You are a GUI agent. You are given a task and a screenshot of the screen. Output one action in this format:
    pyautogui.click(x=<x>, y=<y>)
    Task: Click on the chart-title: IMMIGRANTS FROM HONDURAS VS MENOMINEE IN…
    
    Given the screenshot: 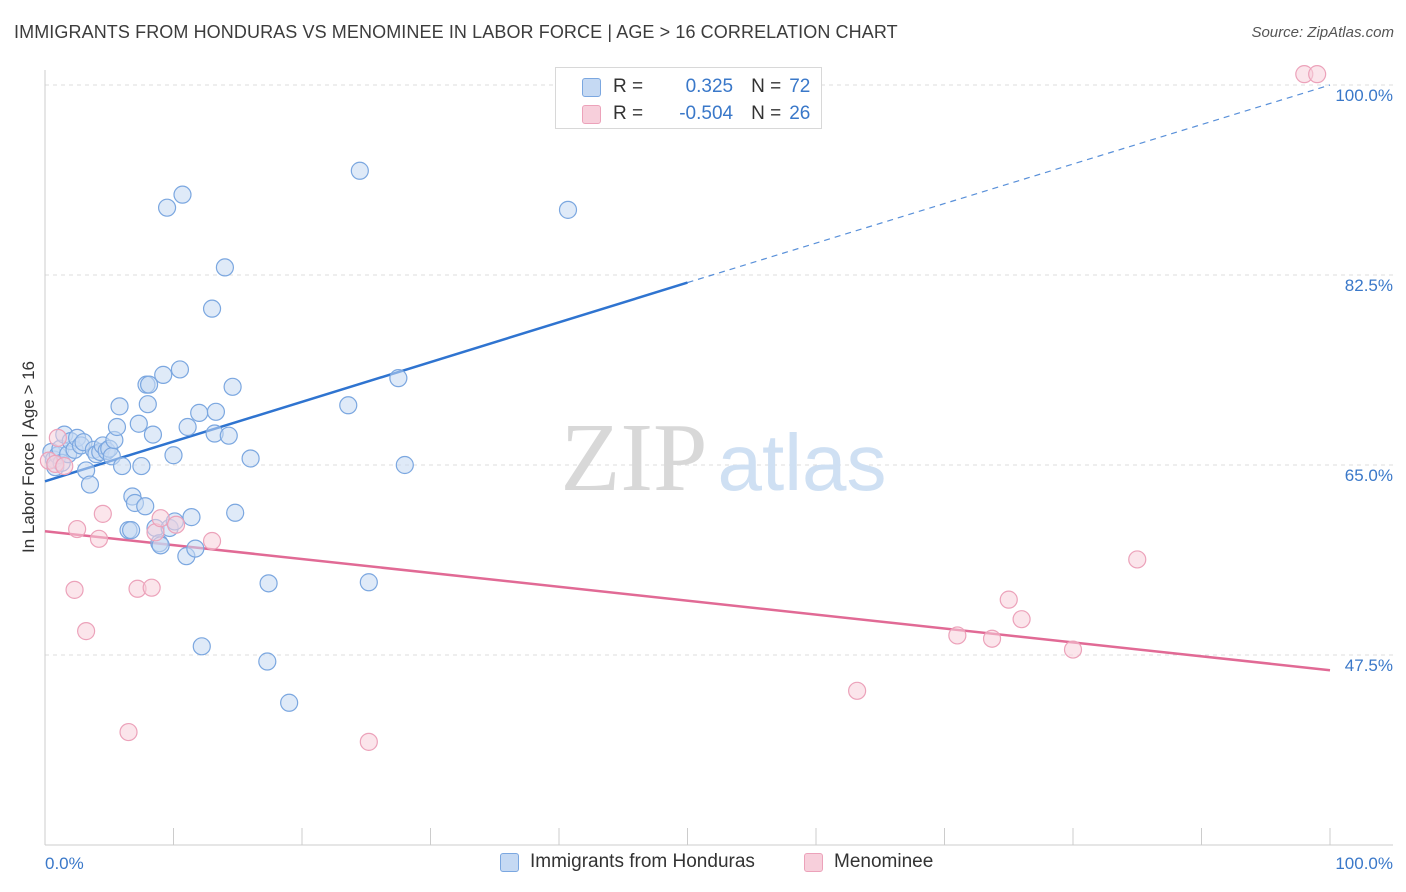 What is the action you would take?
    pyautogui.click(x=456, y=32)
    